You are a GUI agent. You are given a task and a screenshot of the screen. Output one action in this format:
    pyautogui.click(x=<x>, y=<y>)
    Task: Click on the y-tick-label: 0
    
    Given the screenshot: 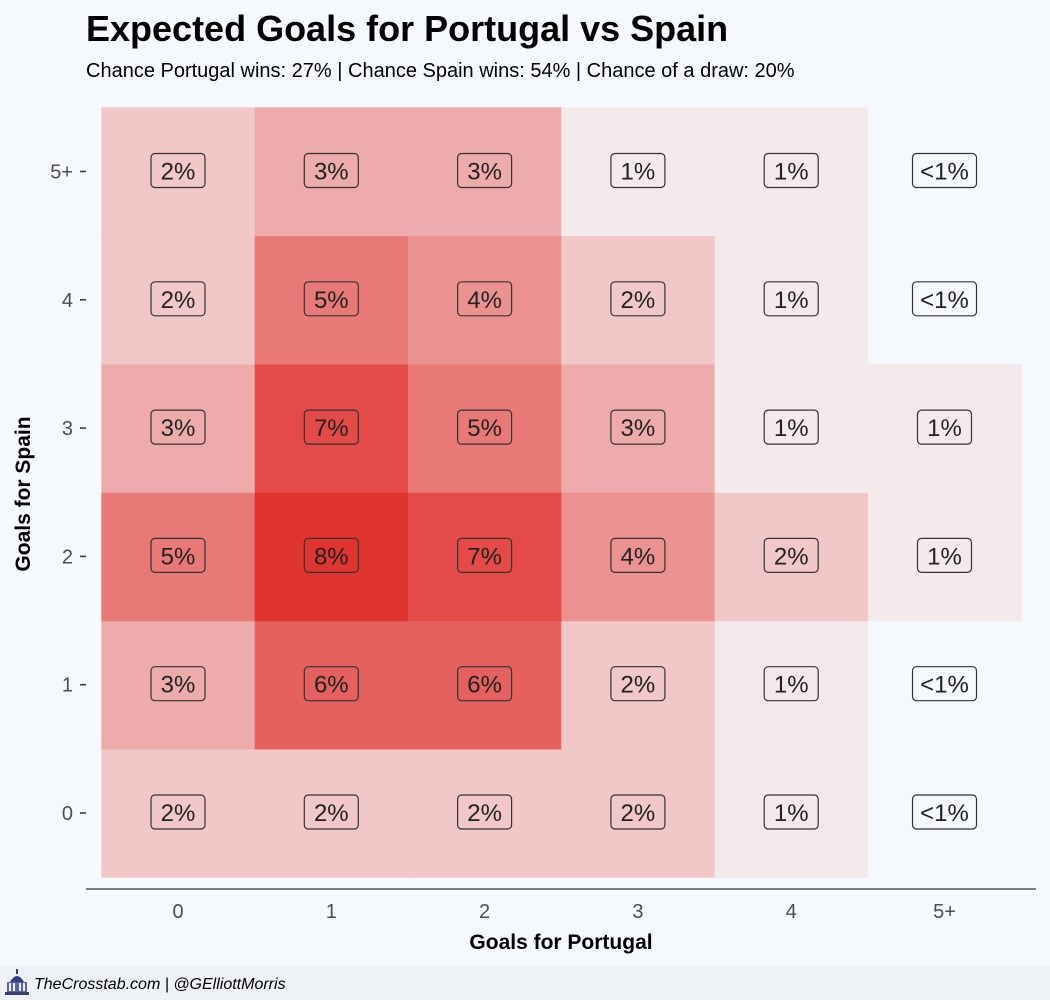 What is the action you would take?
    pyautogui.click(x=67, y=814)
    